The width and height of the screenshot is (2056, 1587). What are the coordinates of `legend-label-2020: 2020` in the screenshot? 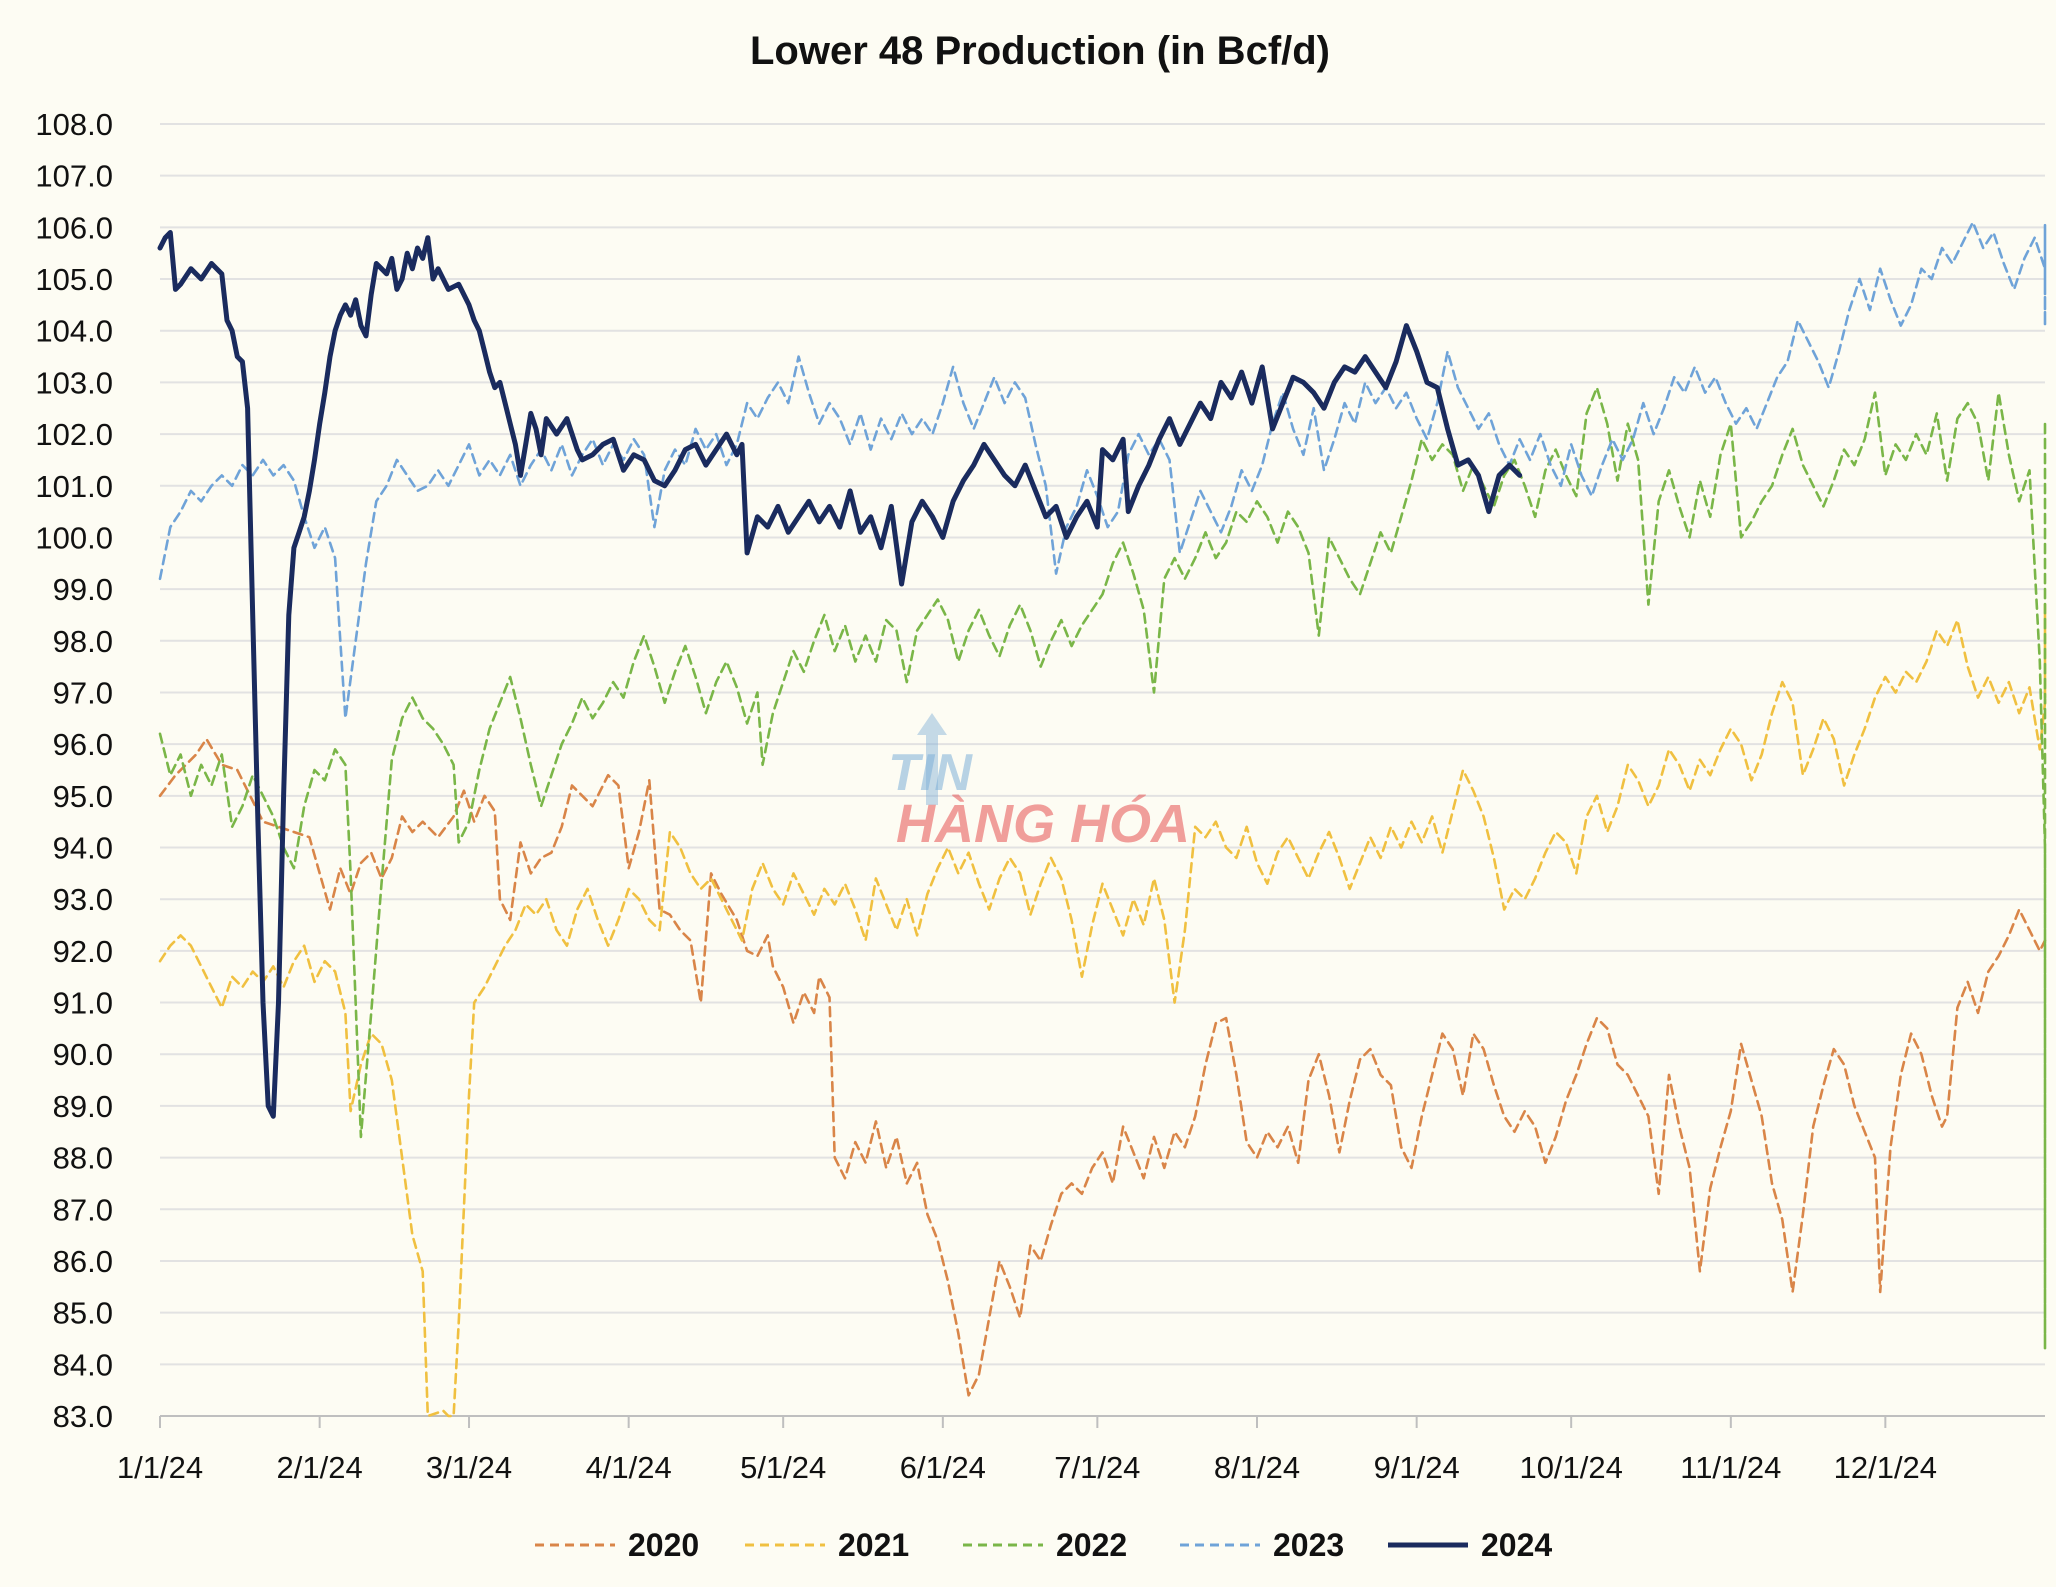 It's located at (663, 1545).